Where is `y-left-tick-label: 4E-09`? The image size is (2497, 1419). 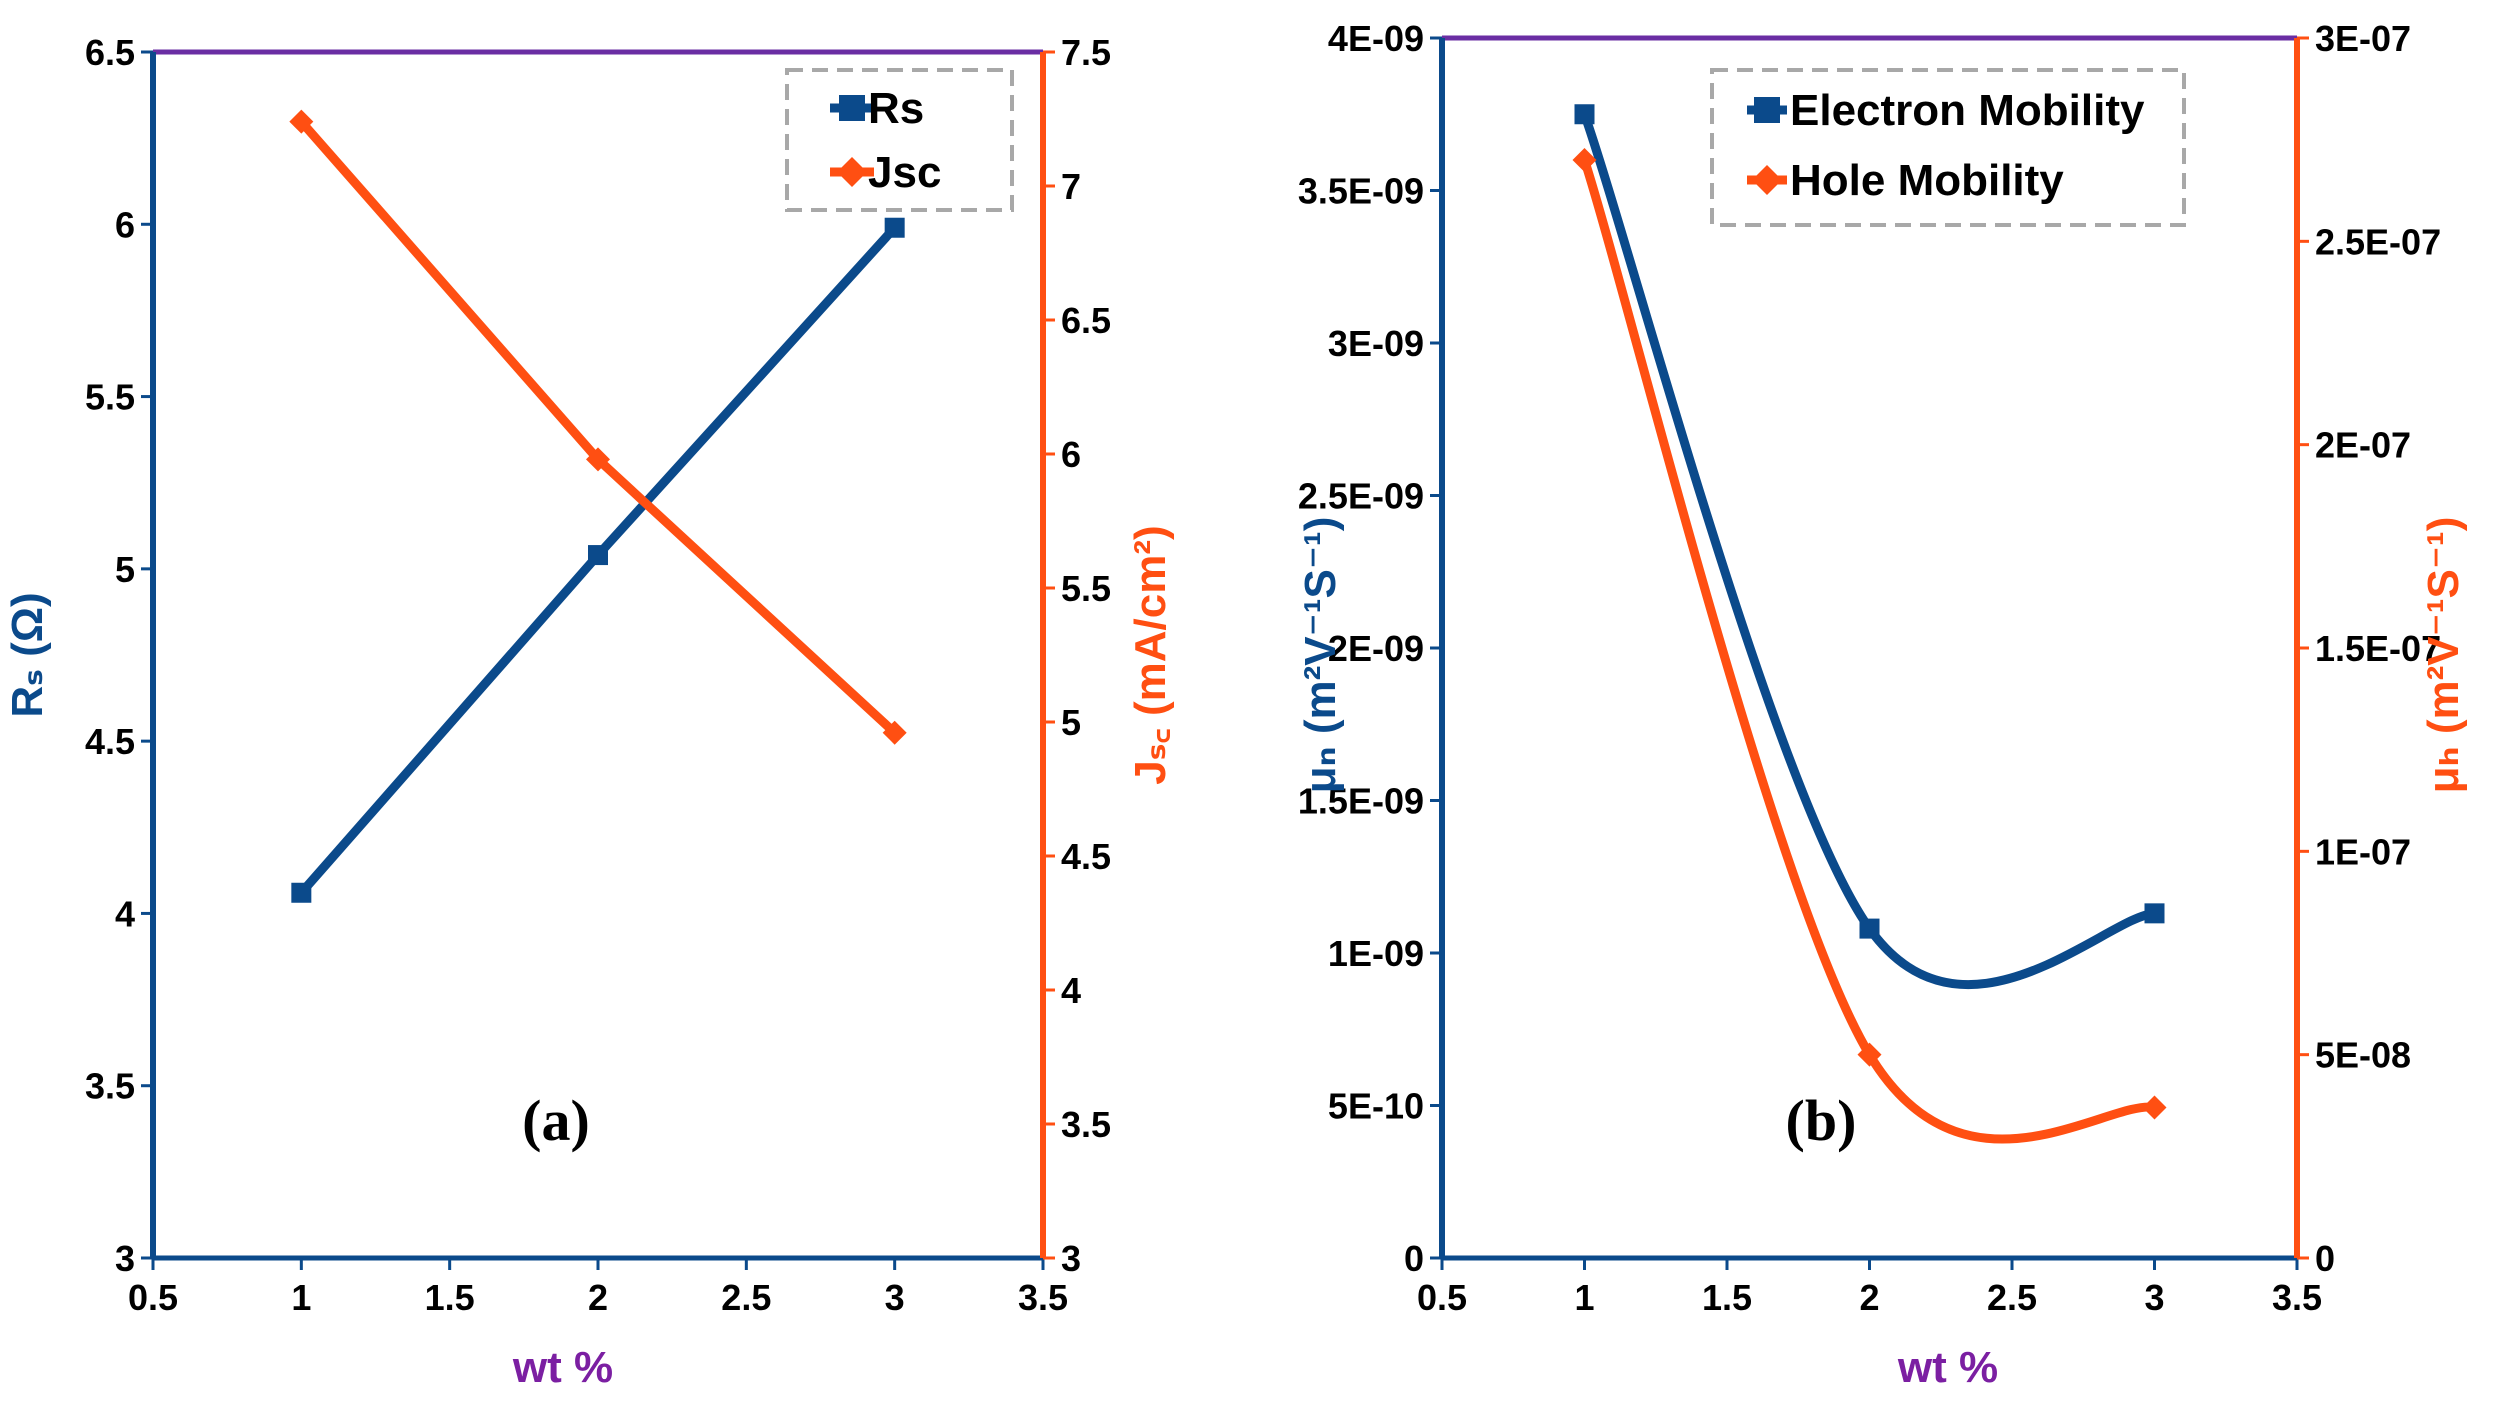 y-left-tick-label: 4E-09 is located at coordinates (1376, 38).